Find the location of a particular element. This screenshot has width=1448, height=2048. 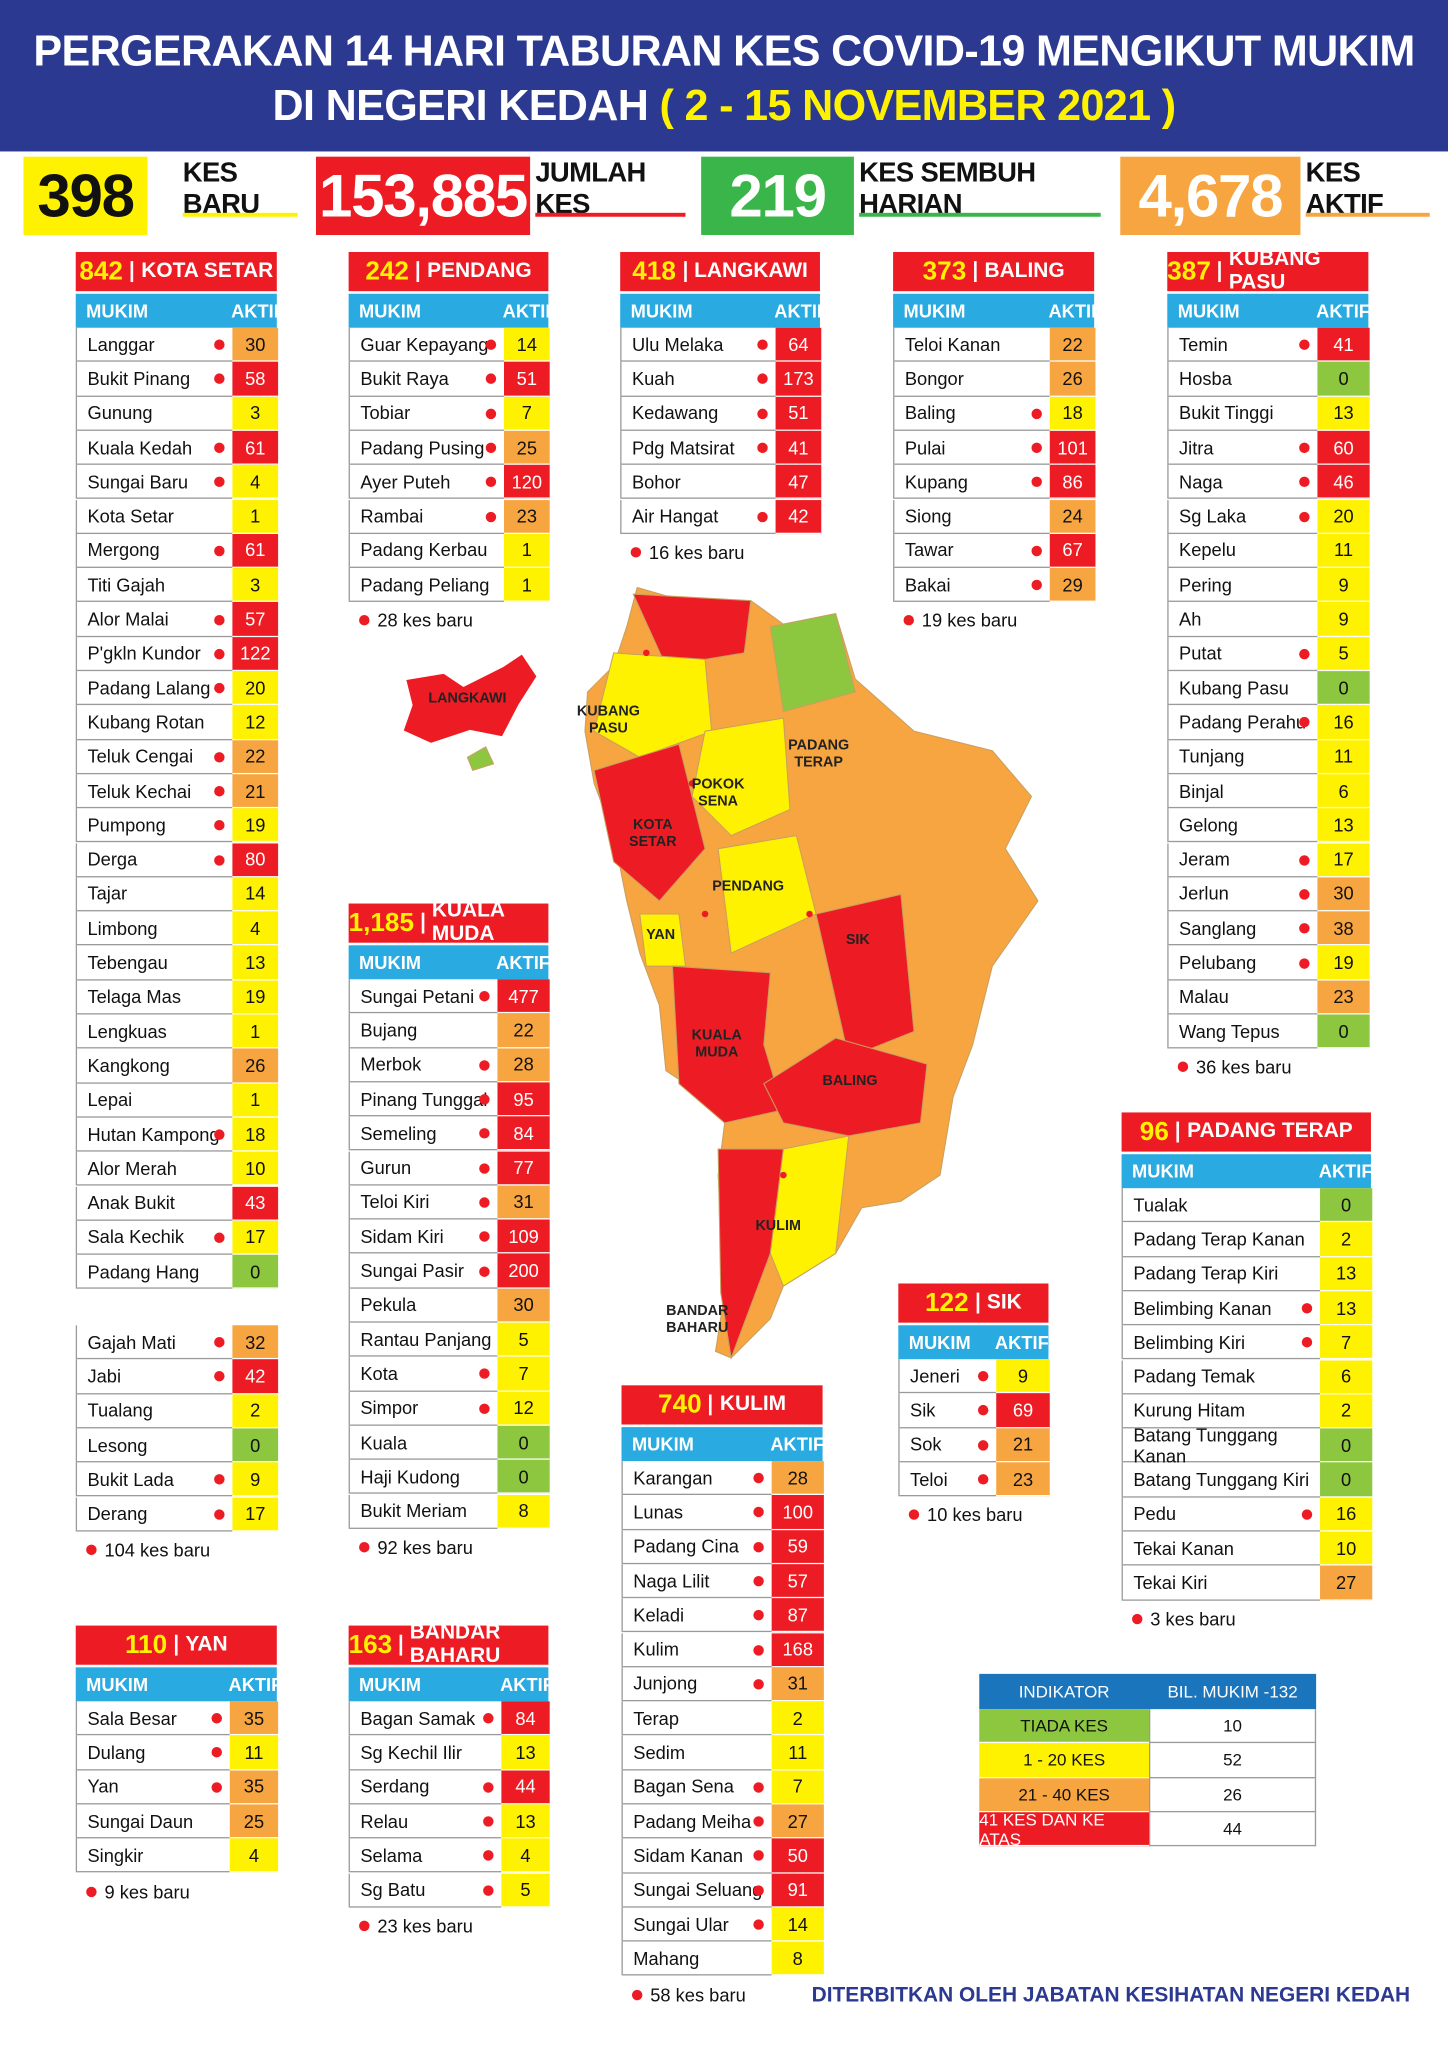

mukim-name: Kuah is located at coordinates (698, 379).